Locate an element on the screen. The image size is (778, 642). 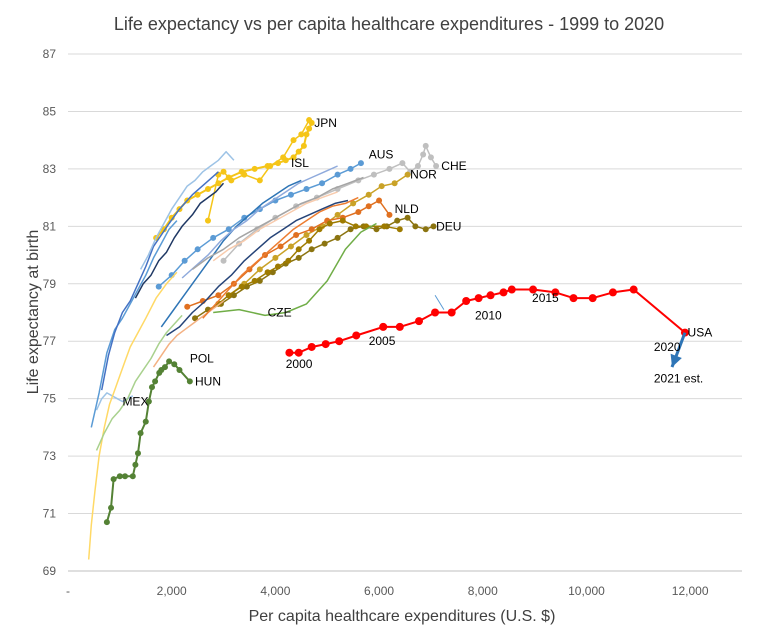
annotation-label: CZE is located at coordinates (280, 313).